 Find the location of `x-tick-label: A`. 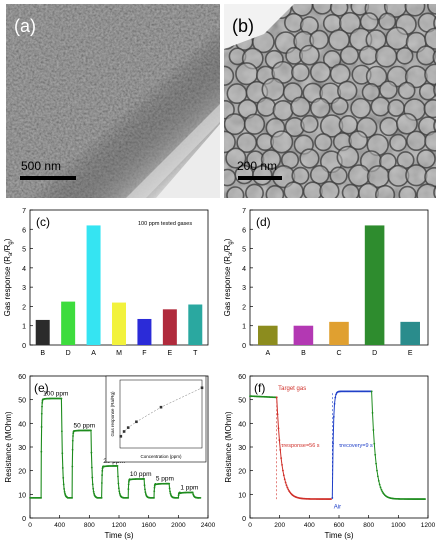

x-tick-label: A is located at coordinates (93, 353).